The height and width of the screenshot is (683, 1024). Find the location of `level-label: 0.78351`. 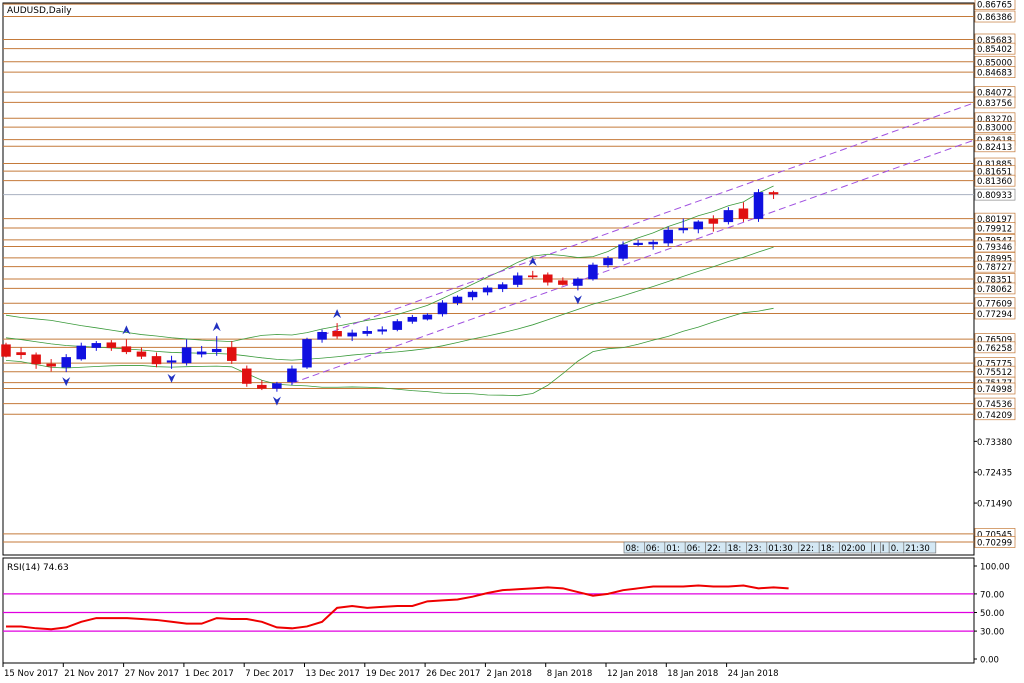

level-label: 0.78351 is located at coordinates (994, 280).